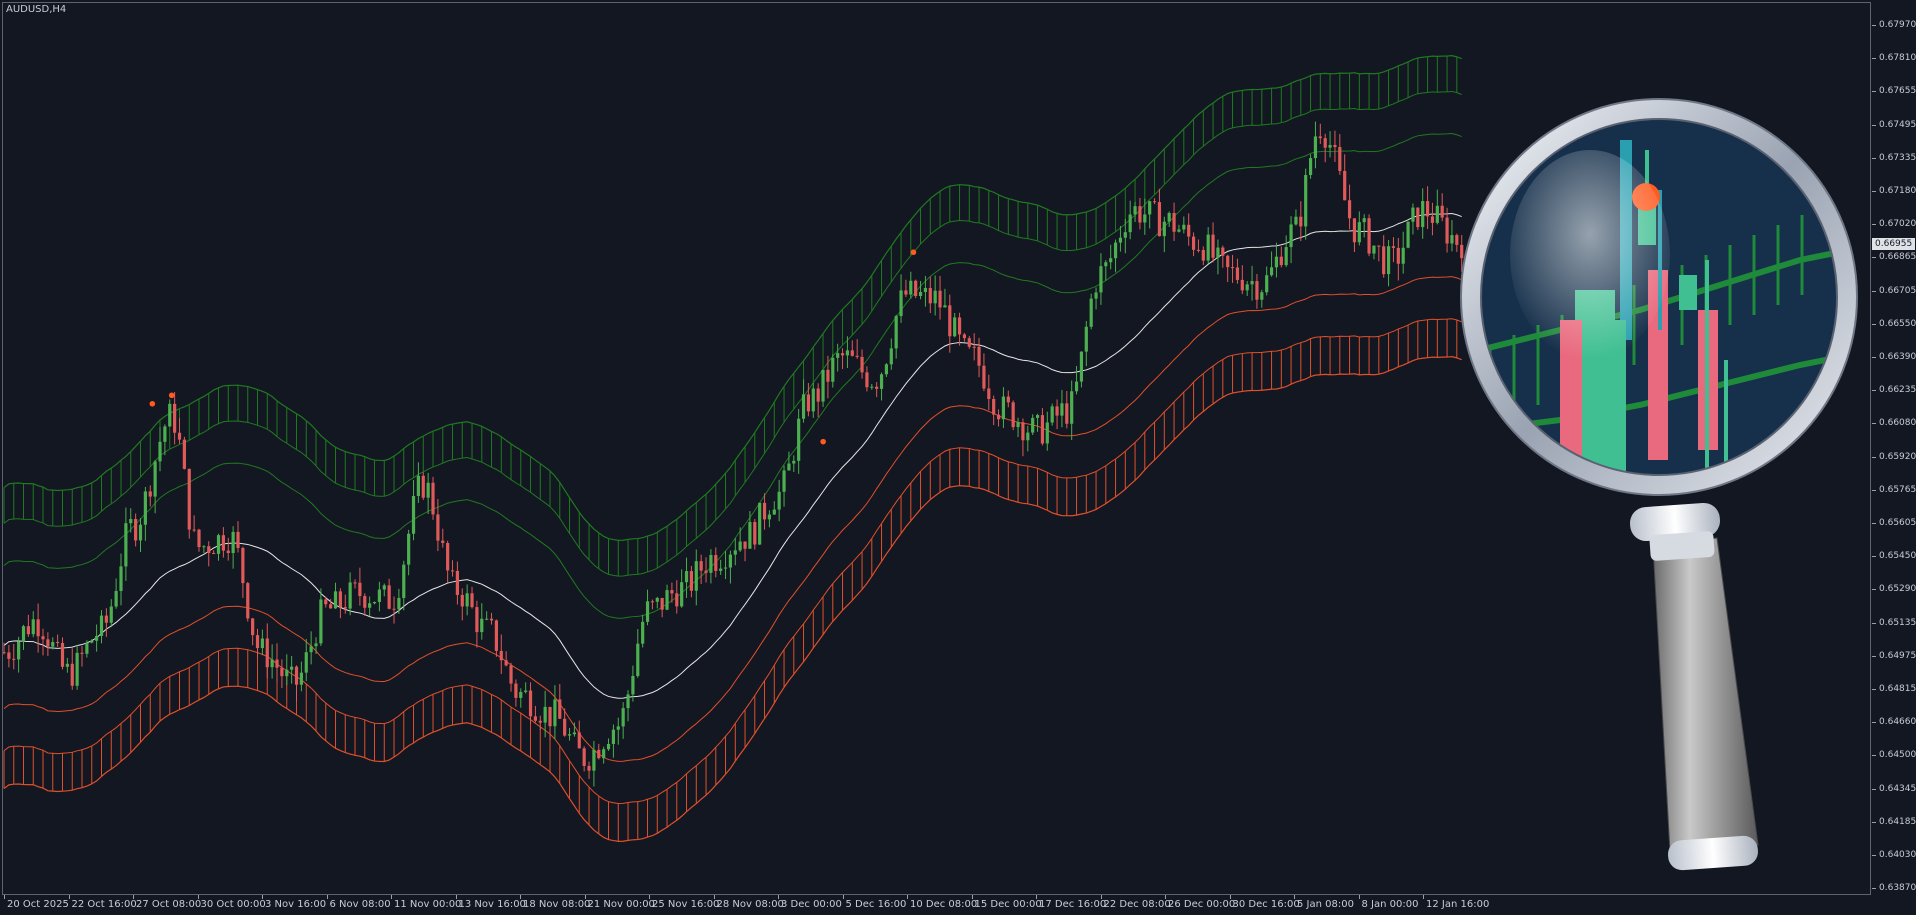 This screenshot has width=1916, height=915. What do you see at coordinates (1894, 723) in the screenshot?
I see `price-axis-tick: 0.64660` at bounding box center [1894, 723].